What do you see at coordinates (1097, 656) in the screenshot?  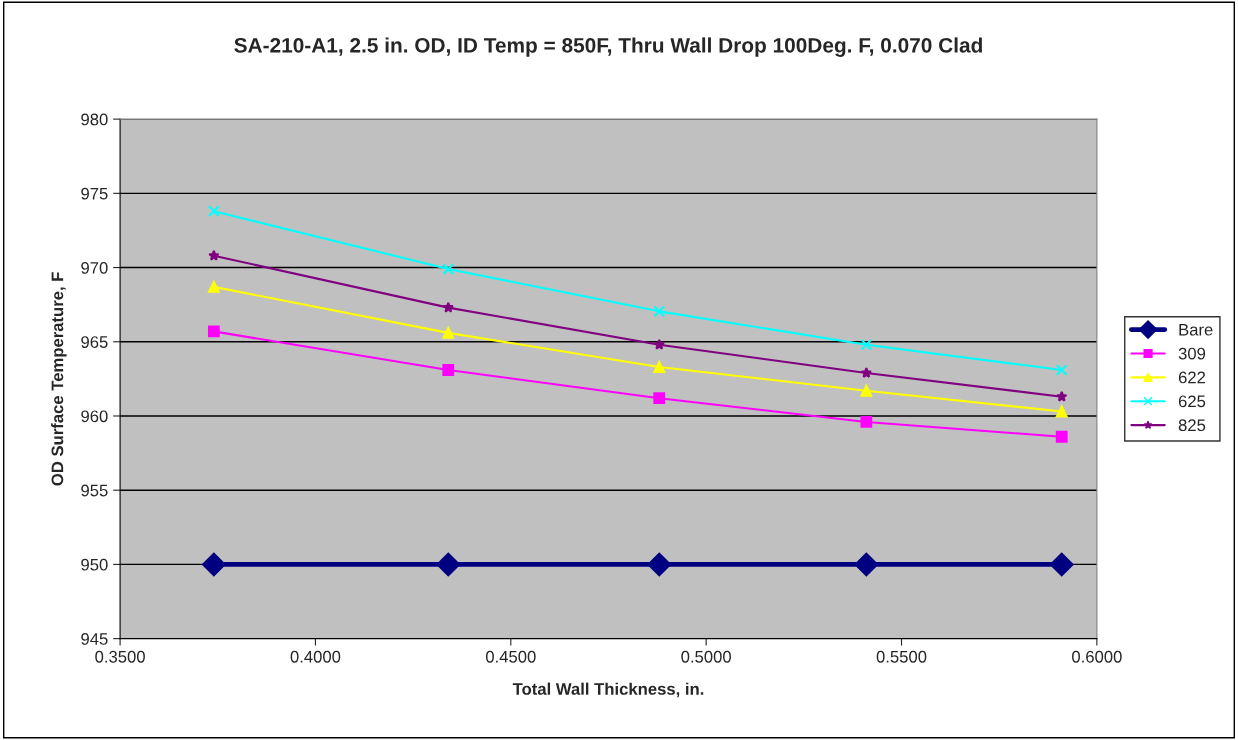 I see `x-tick-label: 0.6000` at bounding box center [1097, 656].